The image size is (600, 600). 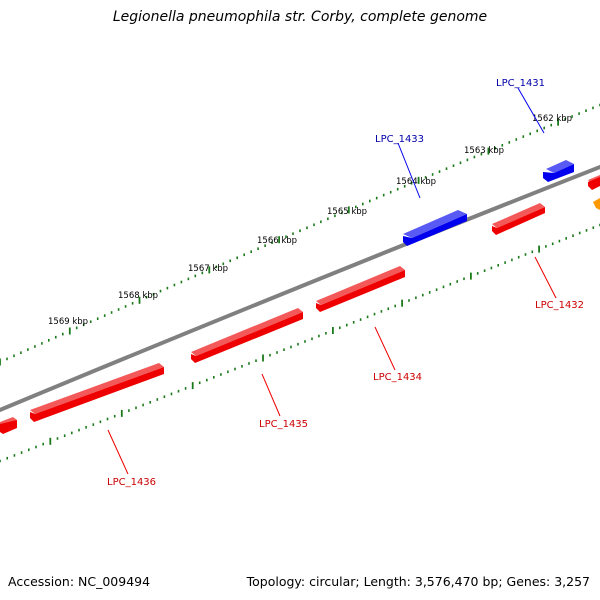 I want to click on scale-label-1562: 1562 kbp, so click(x=552, y=119).